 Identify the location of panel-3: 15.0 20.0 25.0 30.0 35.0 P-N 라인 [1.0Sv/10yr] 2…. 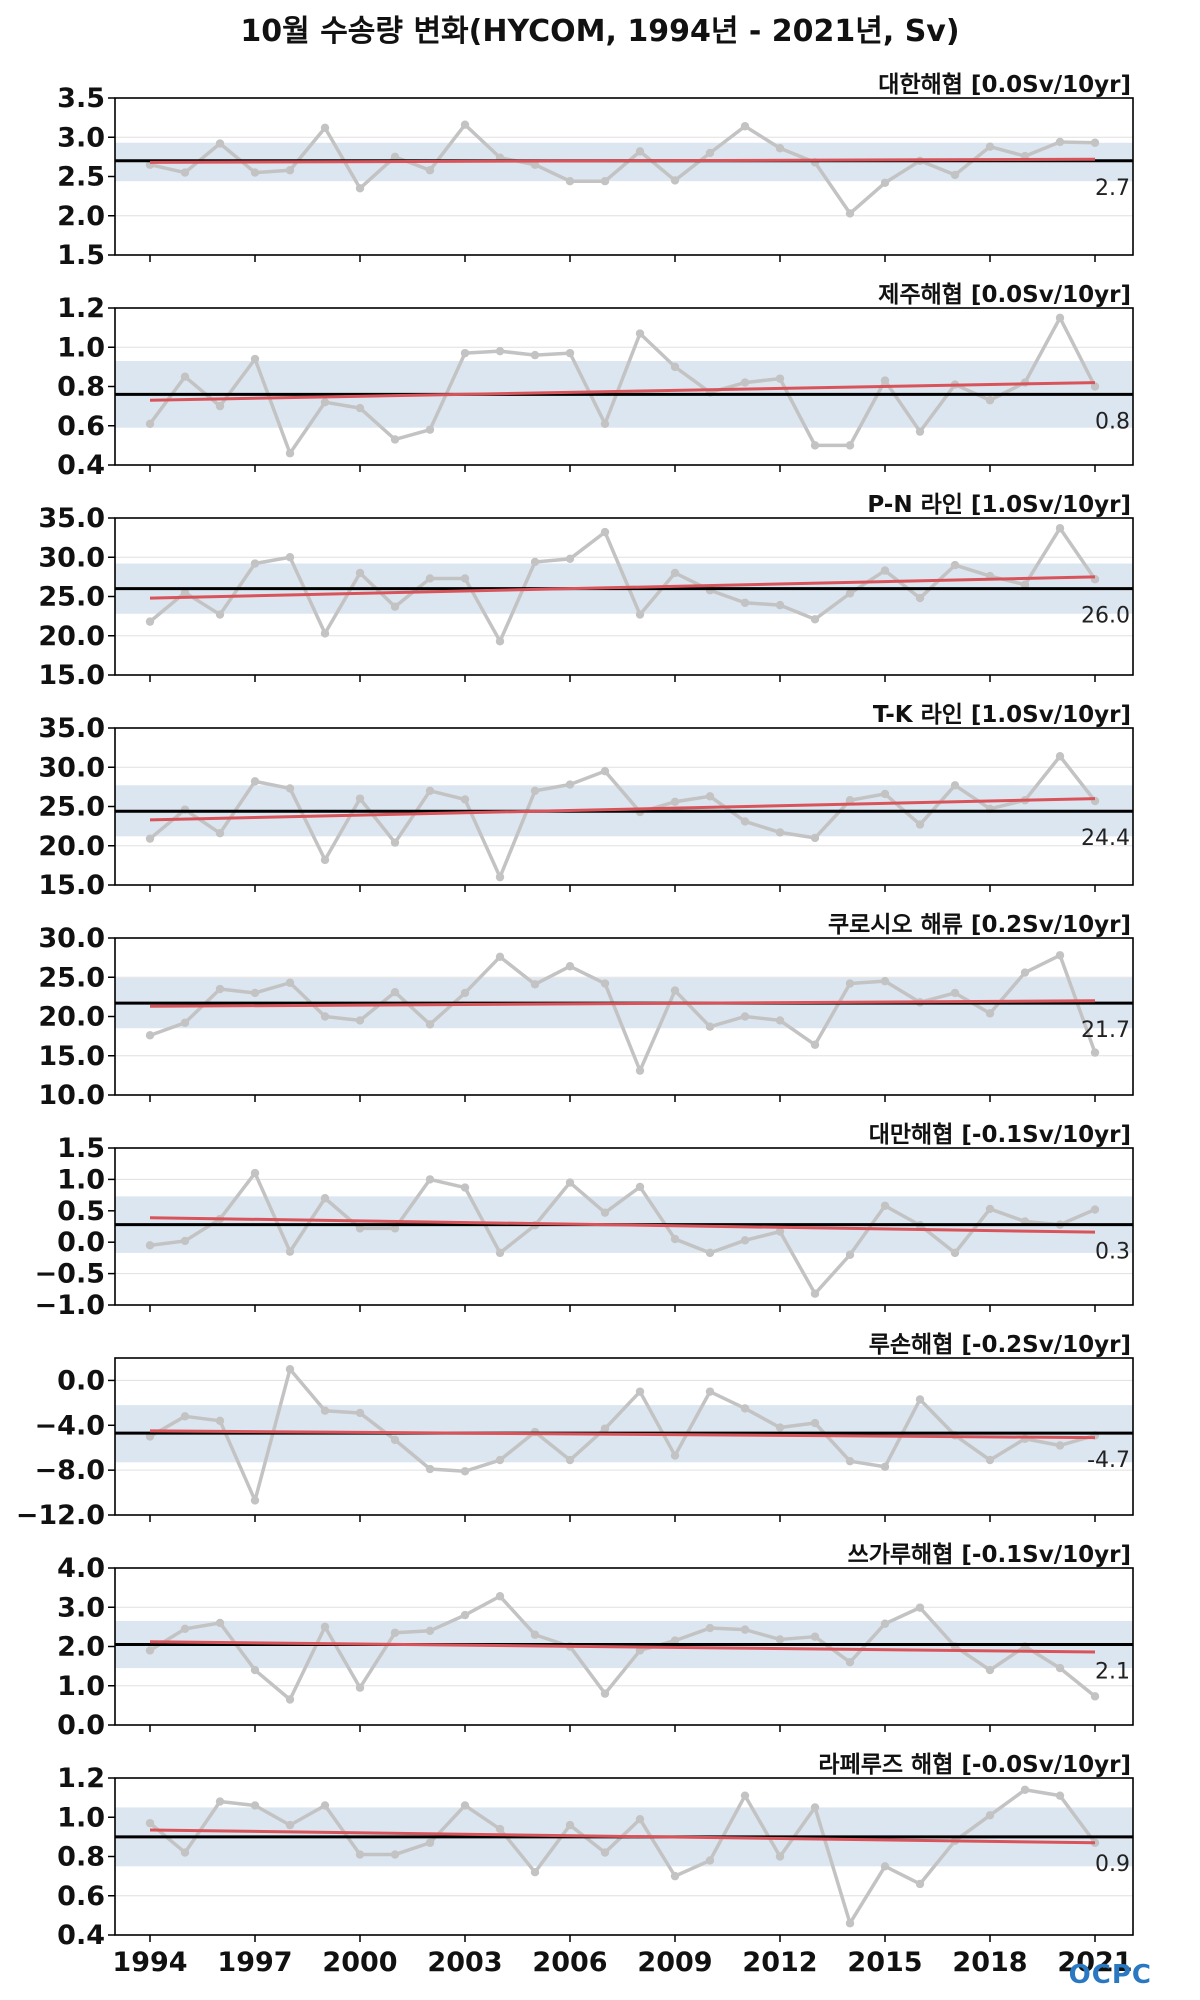
(586, 591).